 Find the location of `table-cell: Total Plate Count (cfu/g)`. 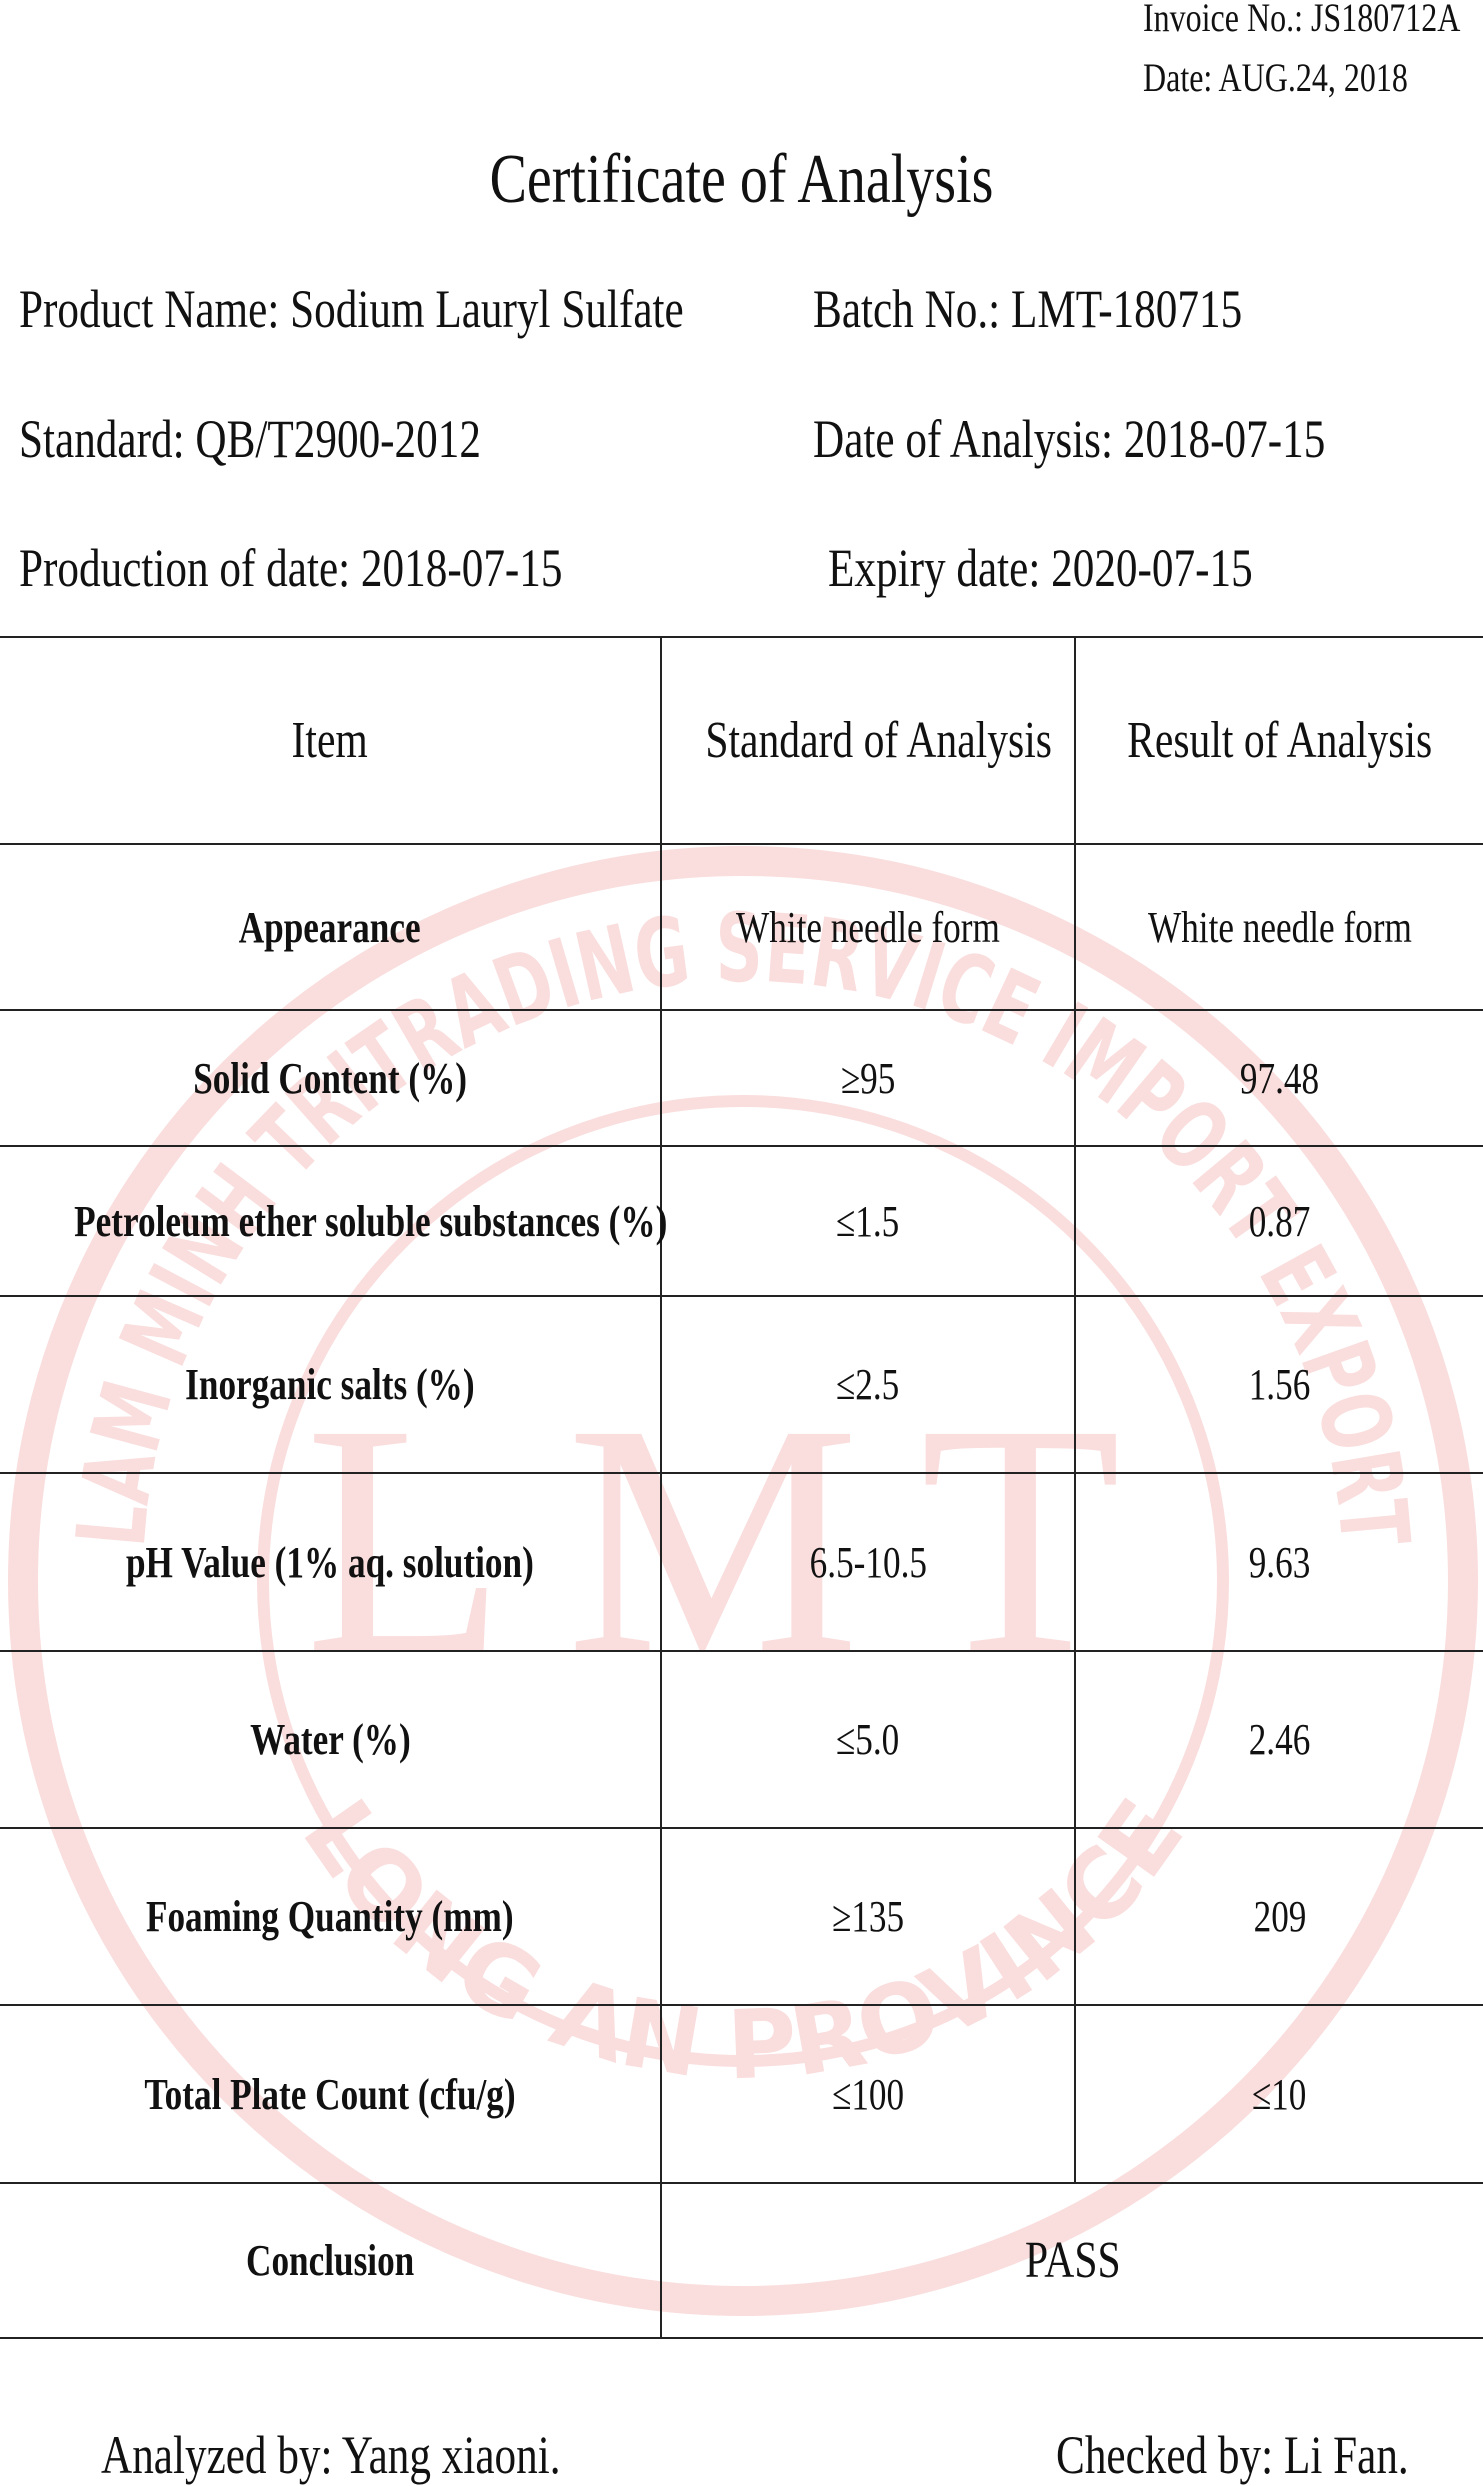

table-cell: Total Plate Count (cfu/g) is located at coordinates (330, 2094).